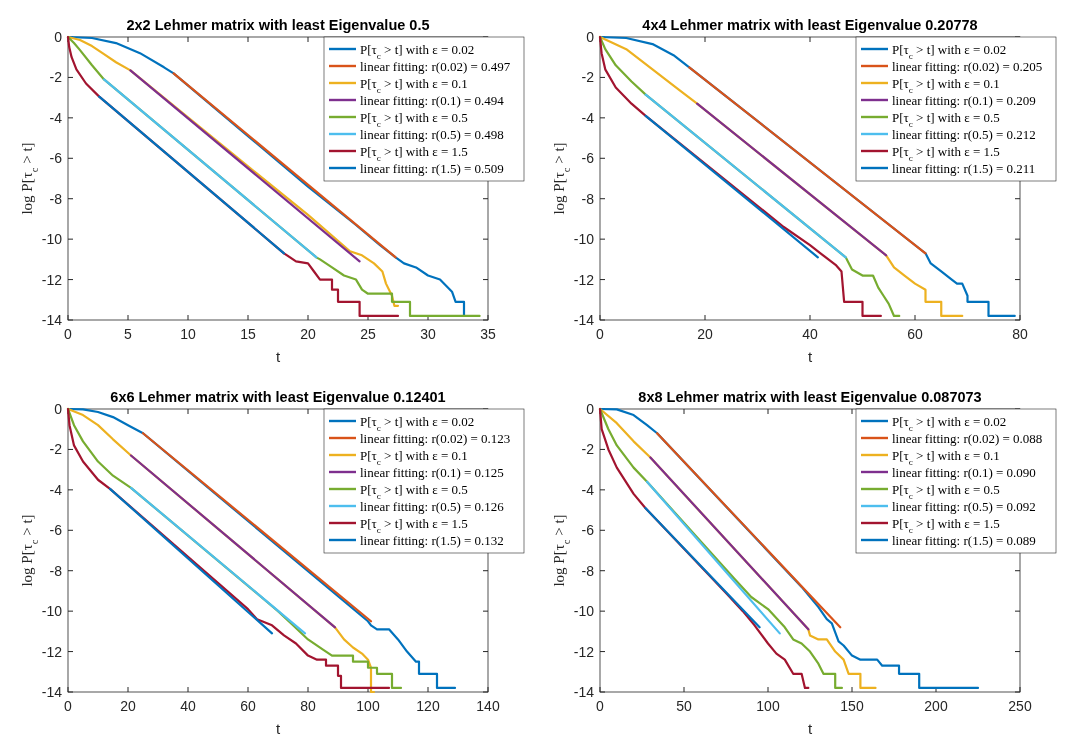 Image resolution: width=1072 pixels, height=747 pixels. What do you see at coordinates (432, 168) in the screenshot?
I see `legend-label: linear fitting: r(1.5) = 0.509` at bounding box center [432, 168].